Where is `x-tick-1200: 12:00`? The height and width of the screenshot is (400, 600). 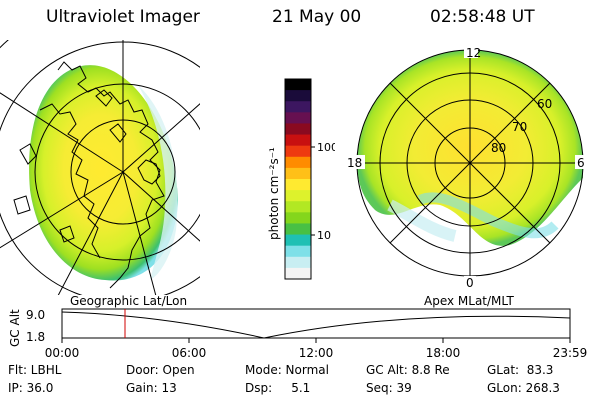
x-tick-1200: 12:00 is located at coordinates (316, 353).